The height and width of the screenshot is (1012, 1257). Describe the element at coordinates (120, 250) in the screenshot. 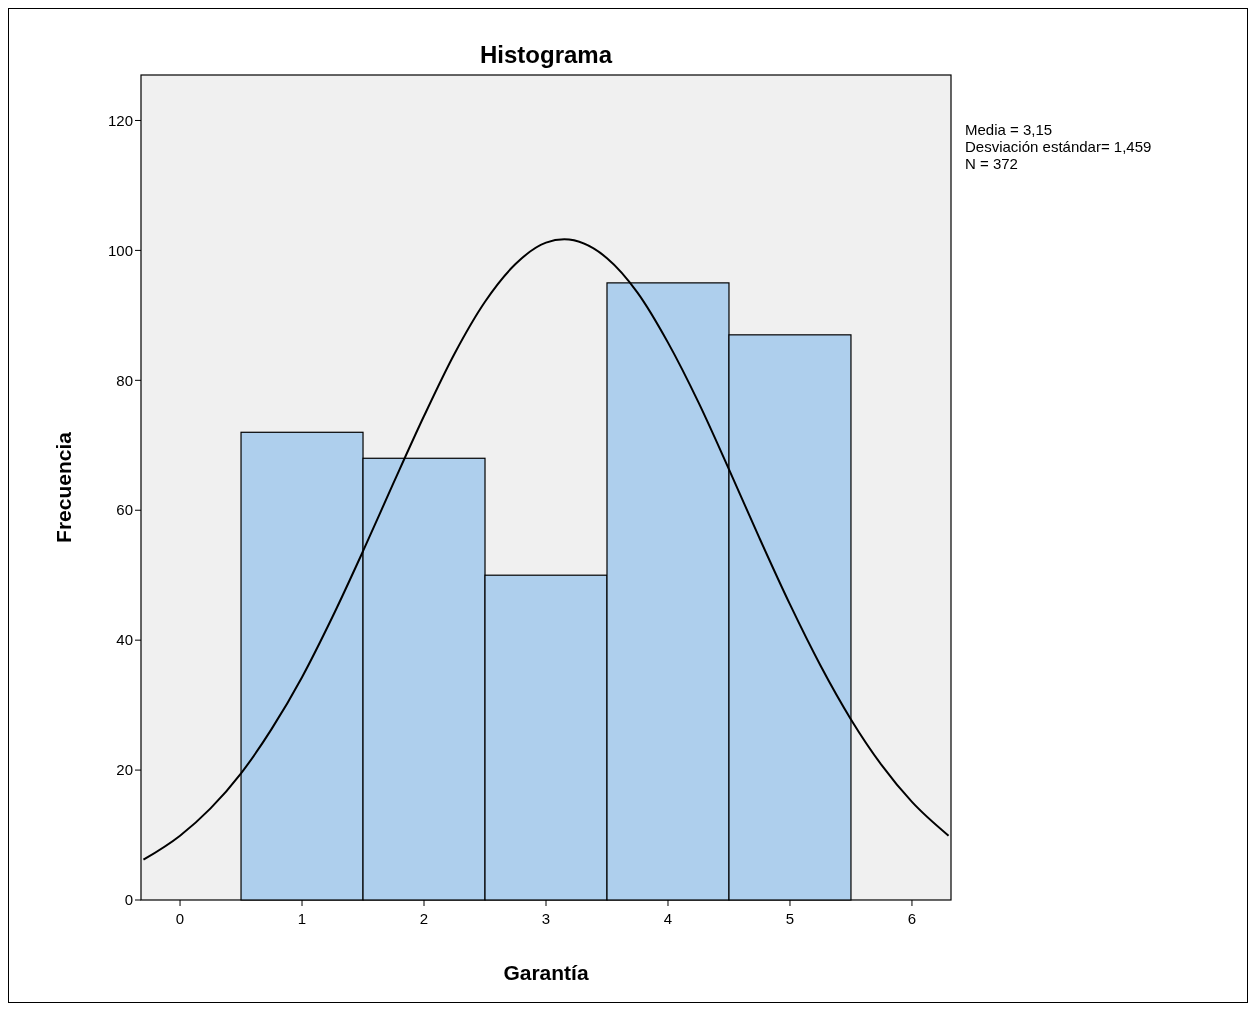

I see `y-tick-label: 100` at that location.